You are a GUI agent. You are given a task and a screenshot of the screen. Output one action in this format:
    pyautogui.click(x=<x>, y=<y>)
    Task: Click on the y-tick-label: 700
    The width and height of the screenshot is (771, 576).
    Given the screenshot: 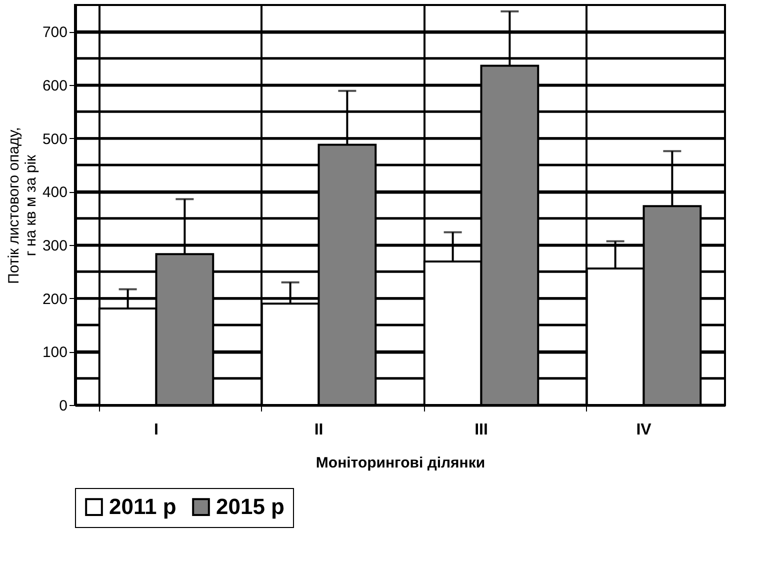 What is the action you would take?
    pyautogui.click(x=55, y=33)
    